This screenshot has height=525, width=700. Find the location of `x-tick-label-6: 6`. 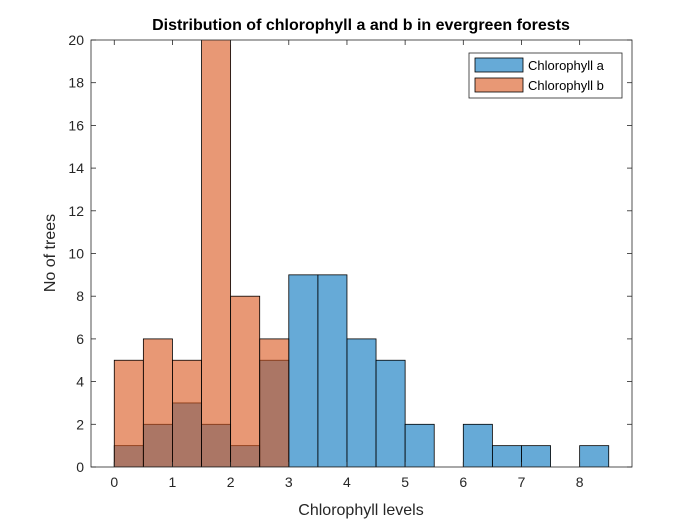

x-tick-label-6: 6 is located at coordinates (463, 482).